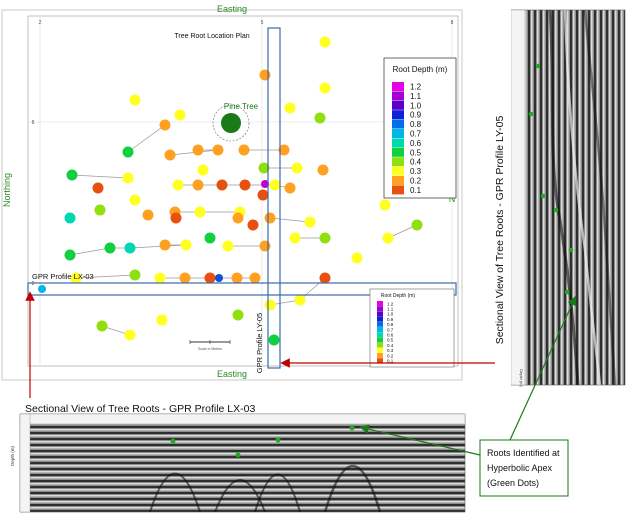 Image resolution: width=629 pixels, height=516 pixels. I want to click on scale-caption: Scale in Meters, so click(210, 349).